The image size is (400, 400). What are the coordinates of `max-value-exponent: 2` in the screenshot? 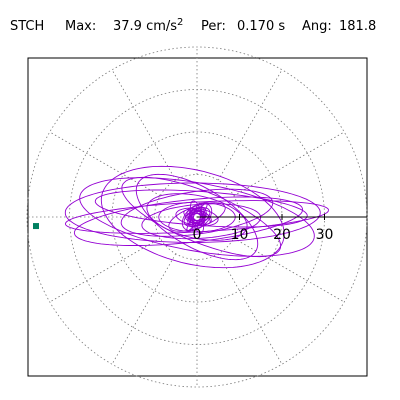 It's located at (180, 22).